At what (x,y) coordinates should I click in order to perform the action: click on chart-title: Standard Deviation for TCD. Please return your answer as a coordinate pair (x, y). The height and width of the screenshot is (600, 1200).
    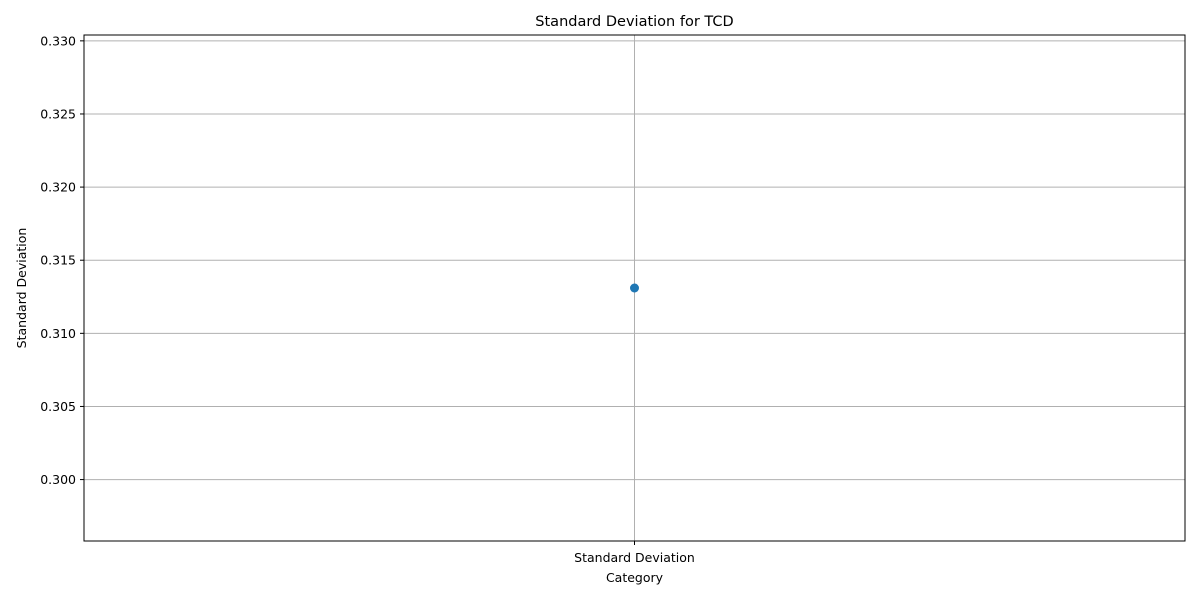
    Looking at the image, I should click on (634, 22).